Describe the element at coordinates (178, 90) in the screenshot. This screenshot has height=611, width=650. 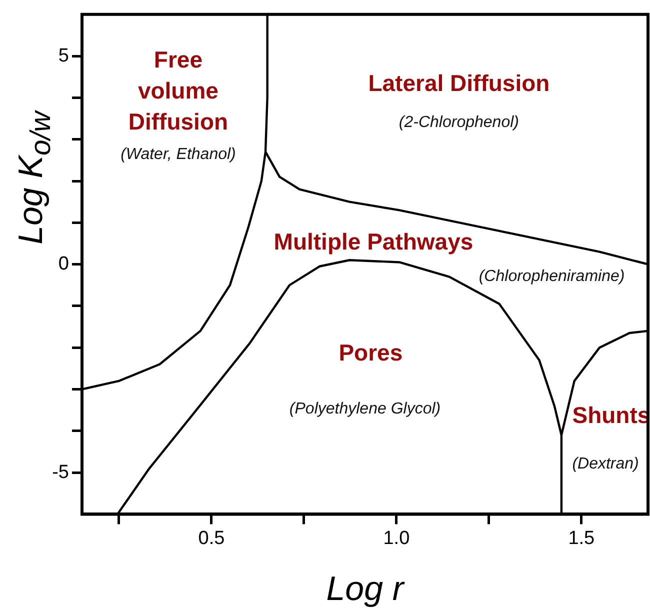
I see `annotation: Free volume Diffusion` at that location.